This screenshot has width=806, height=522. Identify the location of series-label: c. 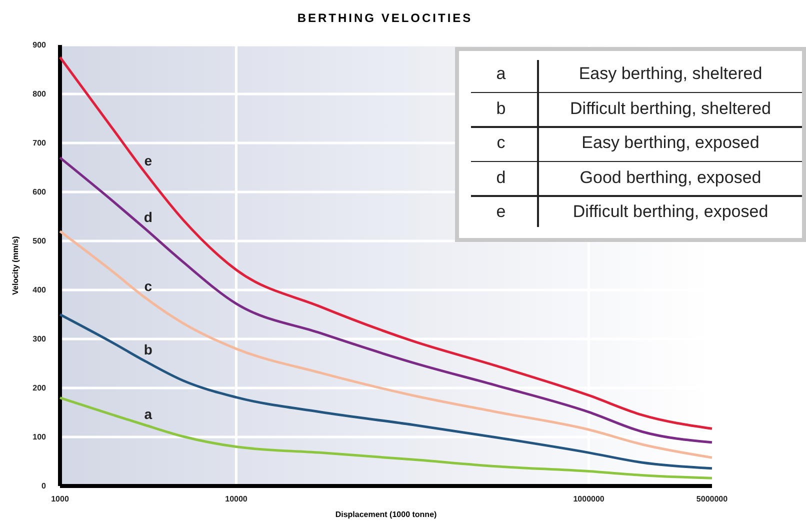
(148, 286).